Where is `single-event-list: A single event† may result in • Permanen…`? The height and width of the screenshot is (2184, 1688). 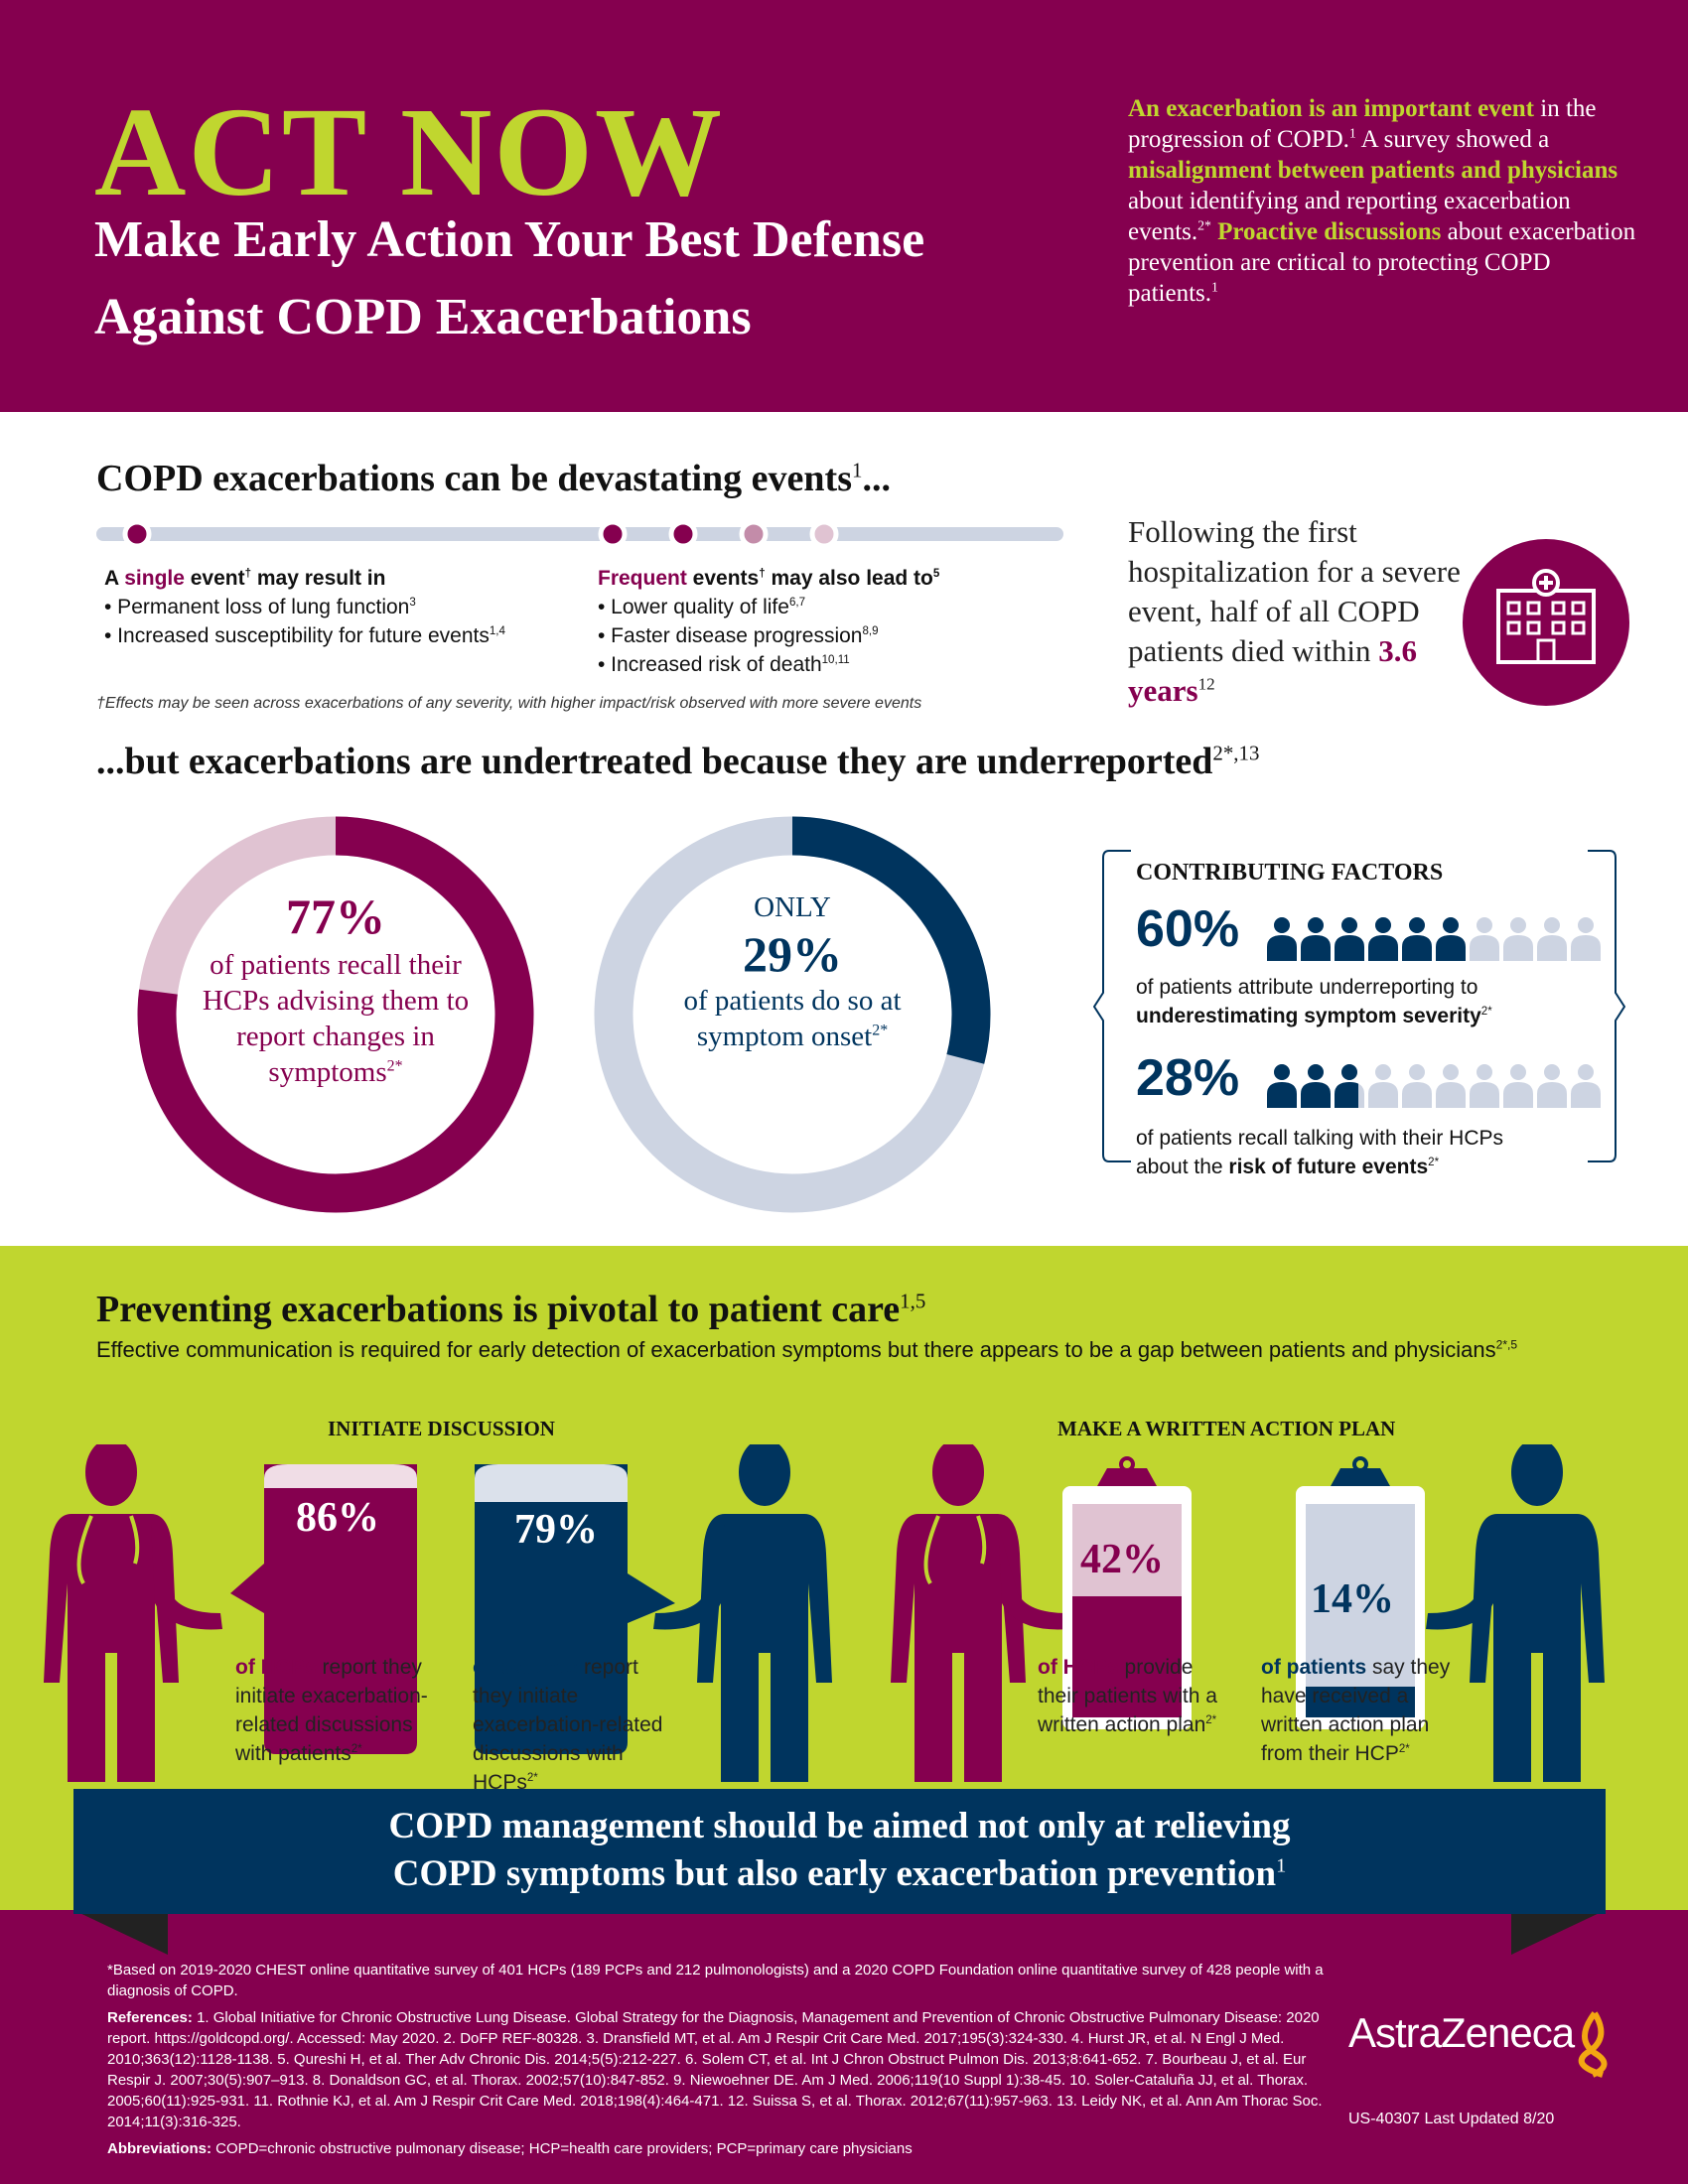
single-event-list: A single event† may result in • Permanen… is located at coordinates (304, 607).